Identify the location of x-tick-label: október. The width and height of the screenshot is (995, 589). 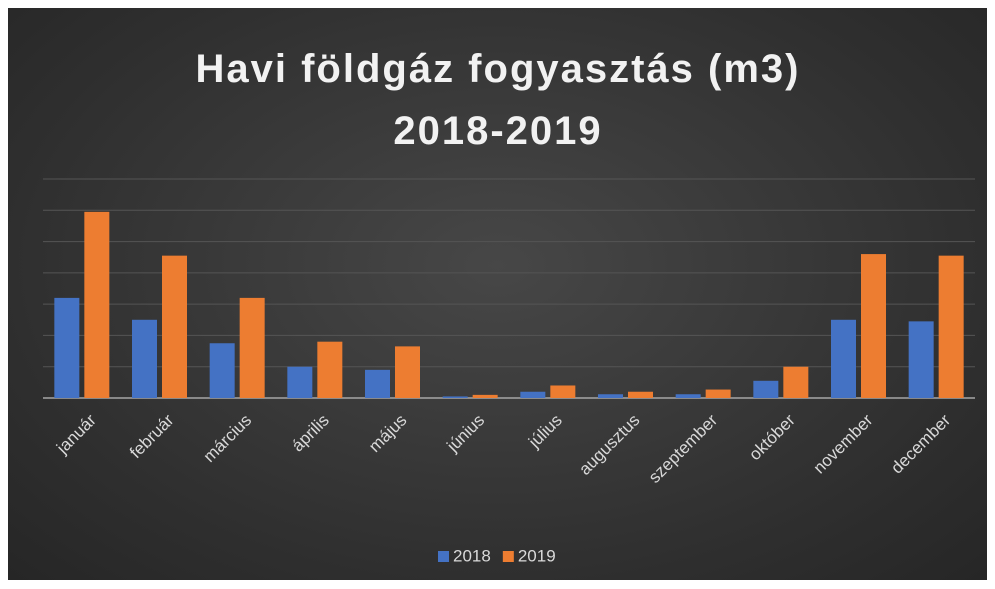
(772, 437).